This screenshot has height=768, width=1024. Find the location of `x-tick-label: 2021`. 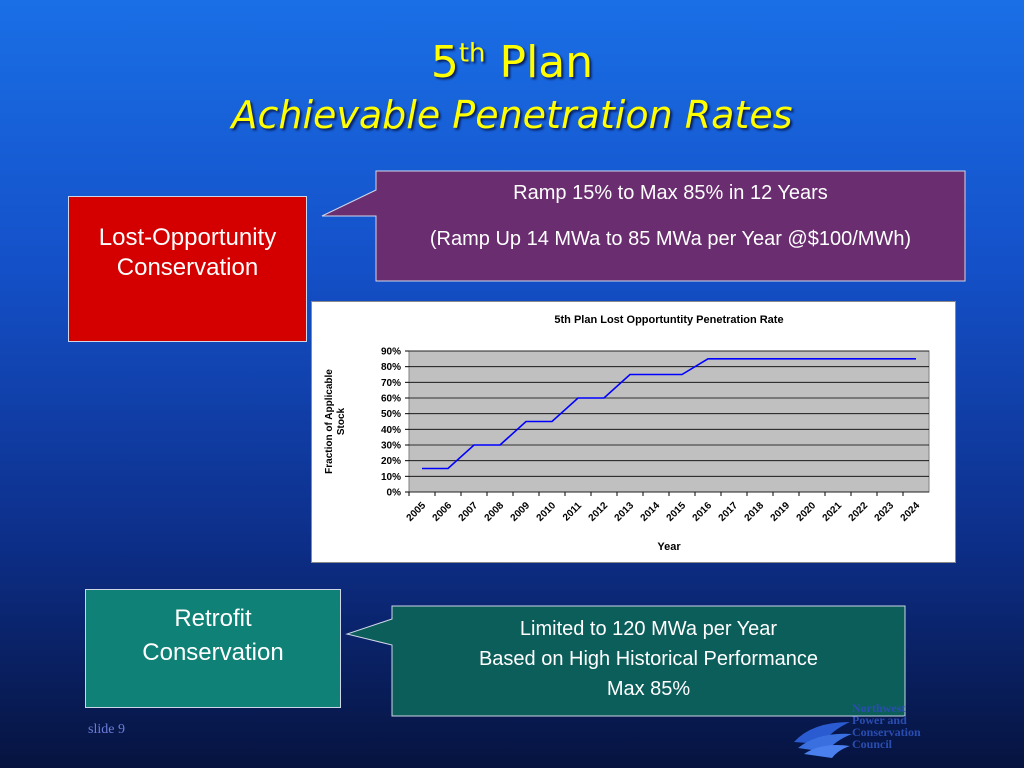

x-tick-label: 2021 is located at coordinates (833, 512).